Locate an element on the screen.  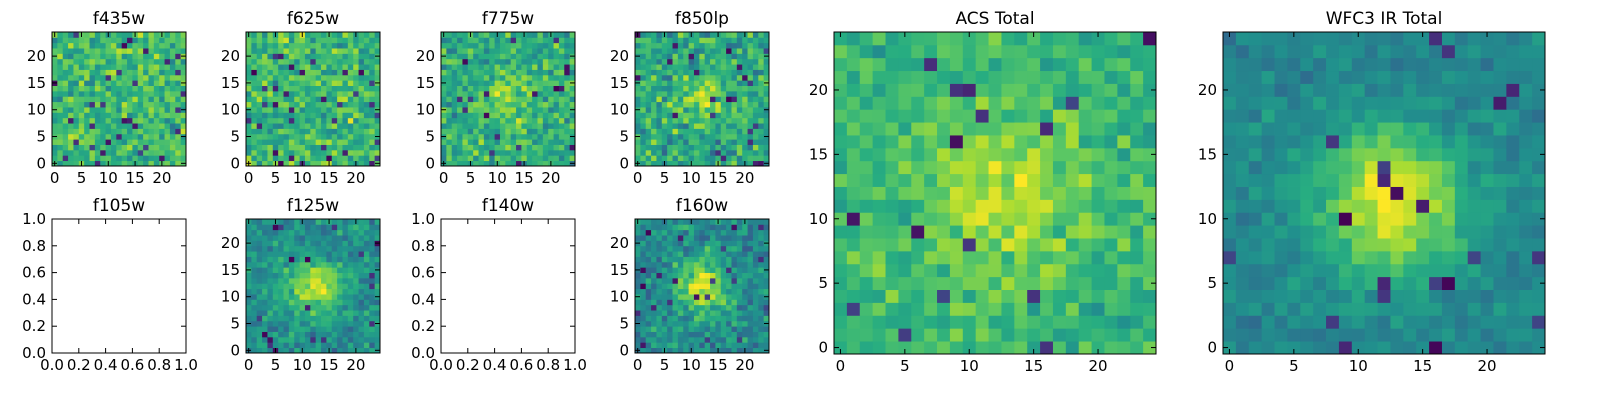
x-tick-label: 15 is located at coordinates (329, 365).